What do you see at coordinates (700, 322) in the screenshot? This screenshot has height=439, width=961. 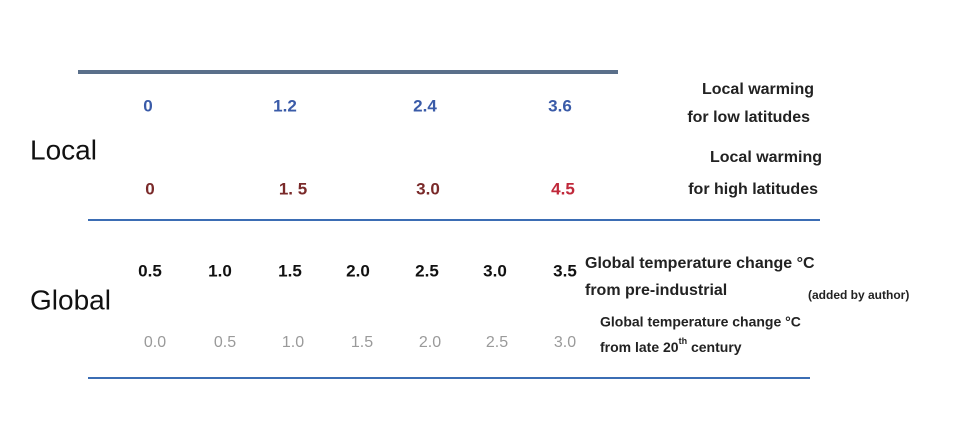 I see `late-label: Global temperature change °C` at bounding box center [700, 322].